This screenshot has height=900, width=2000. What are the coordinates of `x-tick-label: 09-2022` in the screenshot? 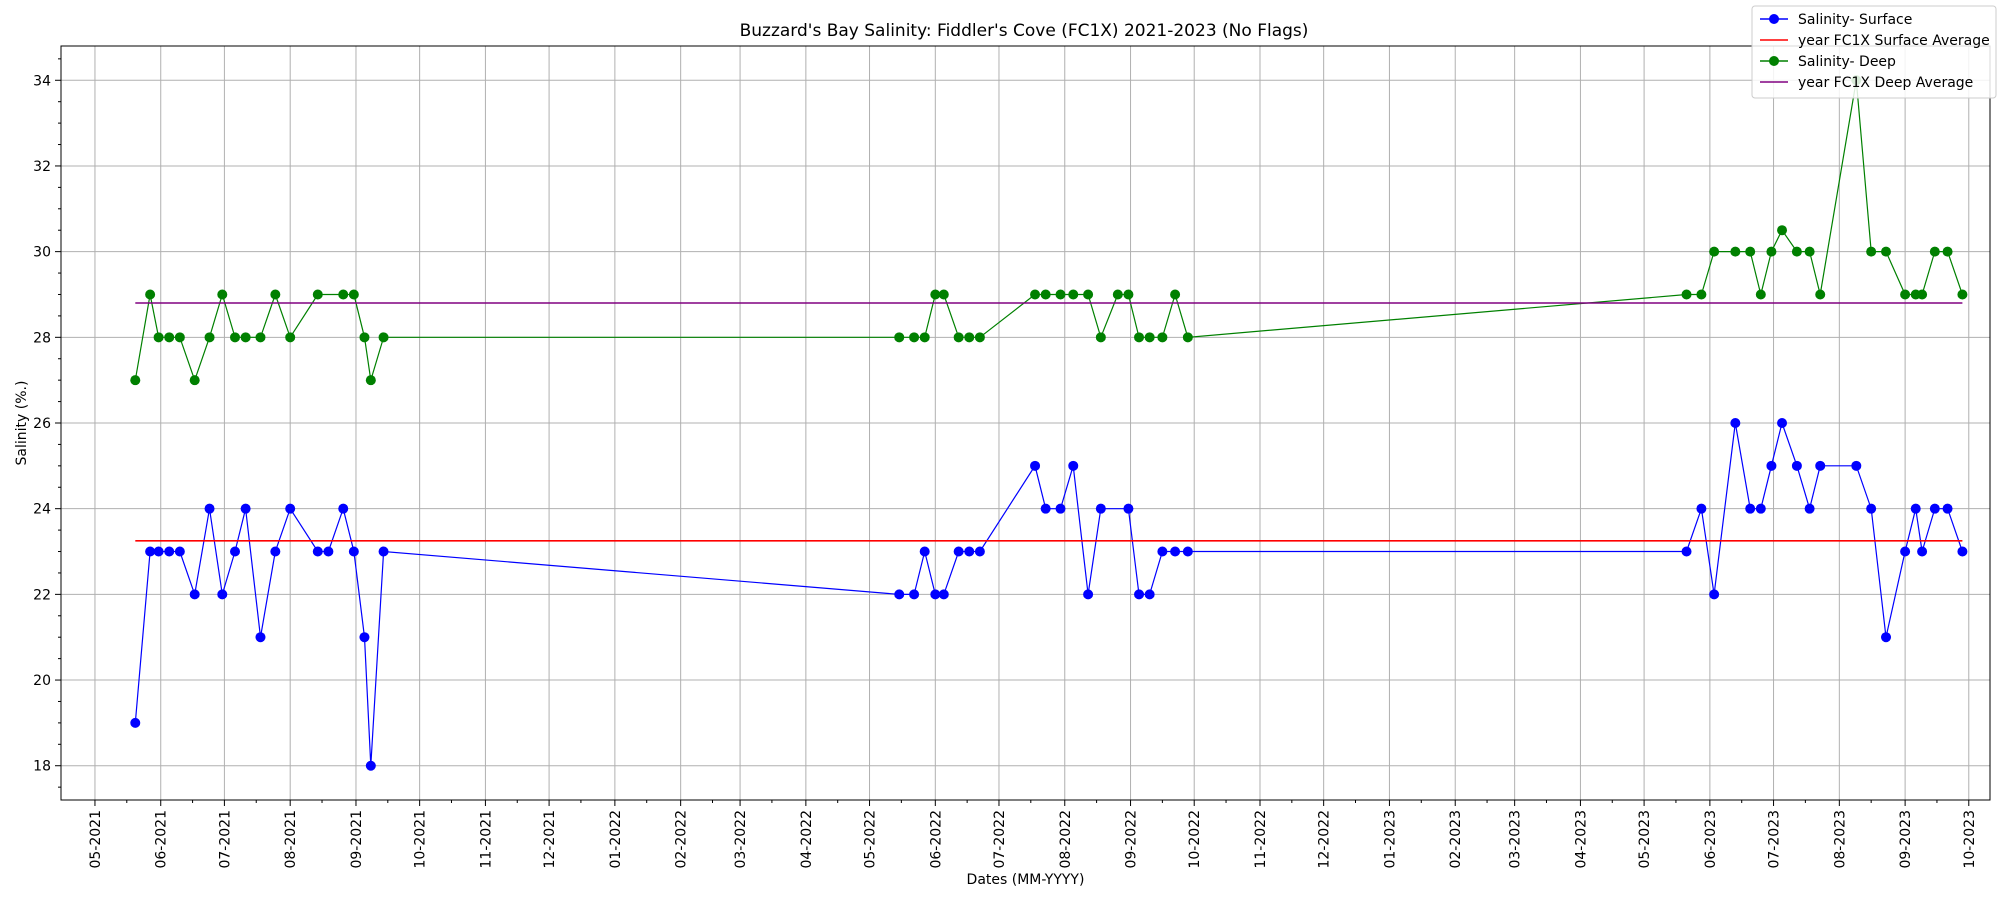 It's located at (1132, 839).